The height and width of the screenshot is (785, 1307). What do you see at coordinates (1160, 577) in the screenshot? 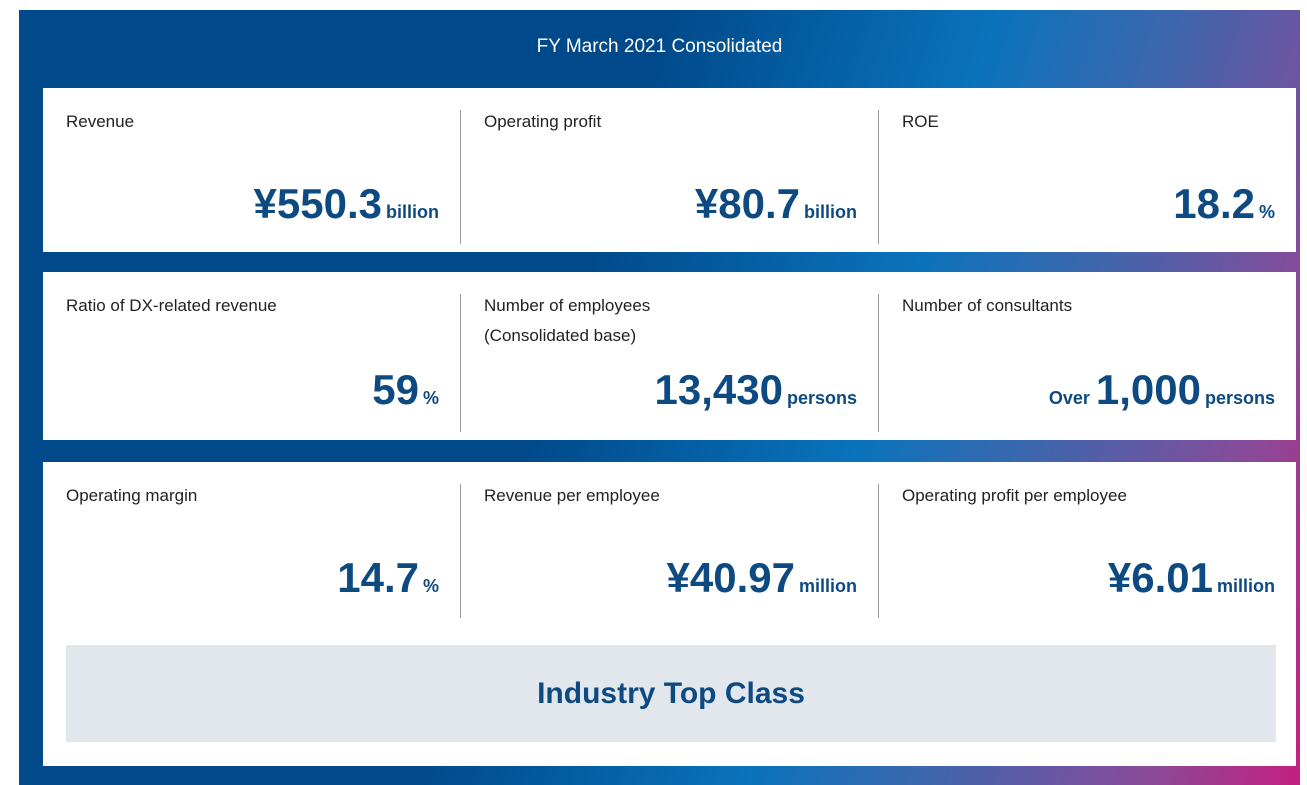
I see `value-number: ¥6.01` at bounding box center [1160, 577].